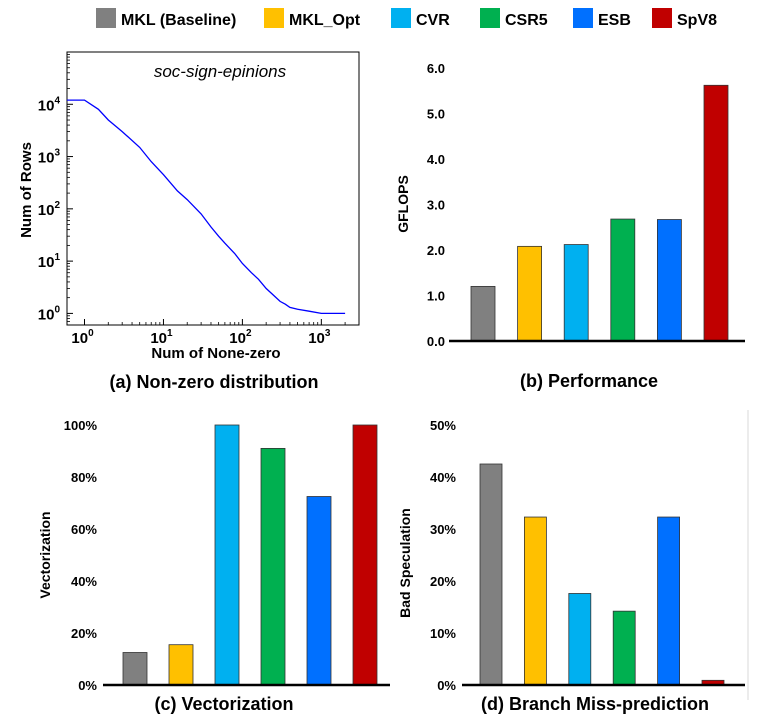 The width and height of the screenshot is (759, 716). What do you see at coordinates (81, 425) in the screenshot?
I see `y-tick-label: 100%` at bounding box center [81, 425].